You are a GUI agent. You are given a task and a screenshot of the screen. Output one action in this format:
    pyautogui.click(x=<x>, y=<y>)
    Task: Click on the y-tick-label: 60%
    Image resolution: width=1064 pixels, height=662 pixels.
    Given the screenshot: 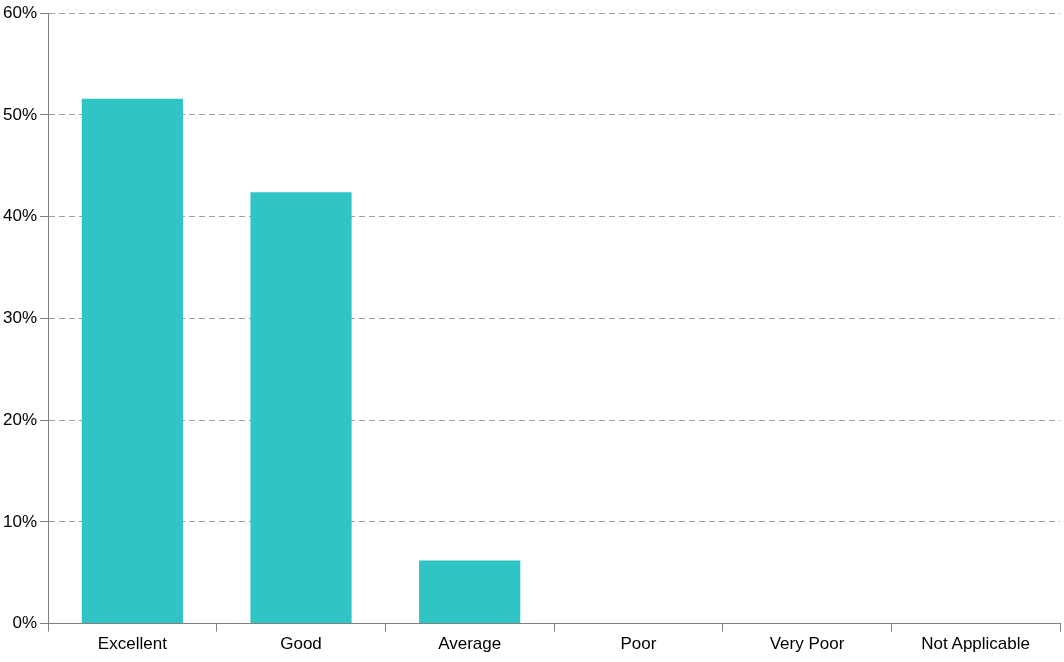 What is the action you would take?
    pyautogui.click(x=20, y=12)
    